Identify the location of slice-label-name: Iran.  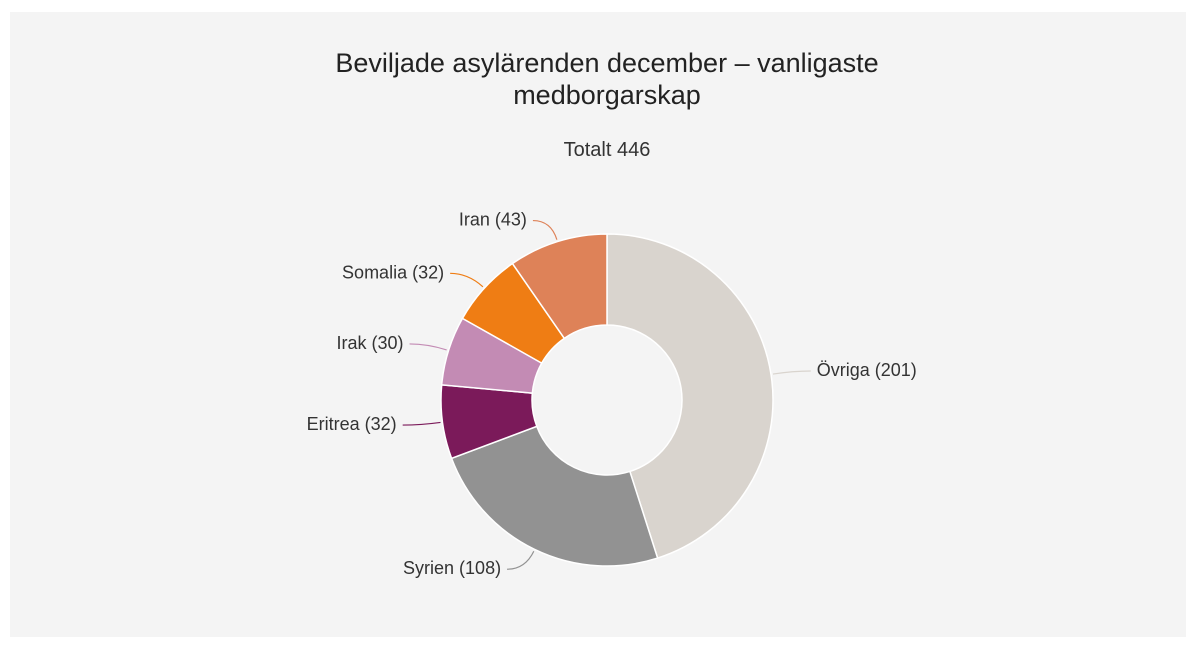
(474, 219).